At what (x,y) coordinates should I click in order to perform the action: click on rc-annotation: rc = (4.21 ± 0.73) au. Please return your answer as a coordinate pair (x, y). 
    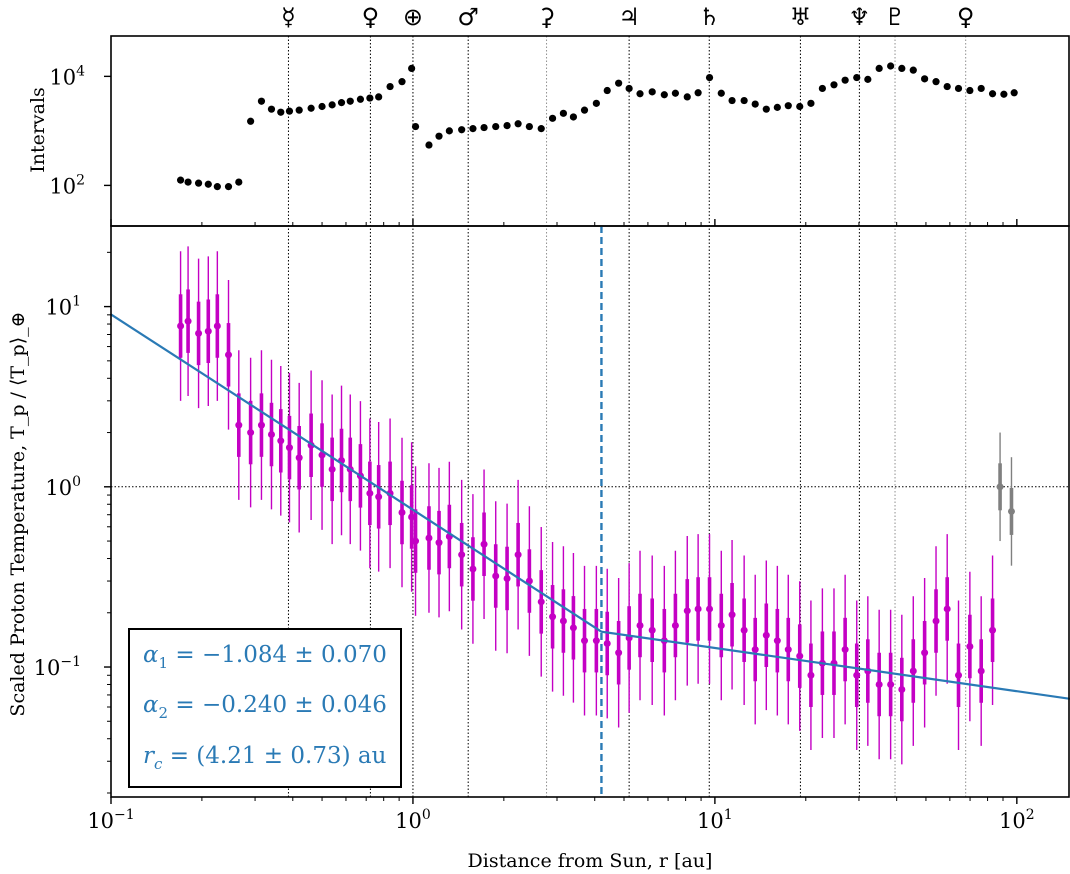
    Looking at the image, I should click on (264, 758).